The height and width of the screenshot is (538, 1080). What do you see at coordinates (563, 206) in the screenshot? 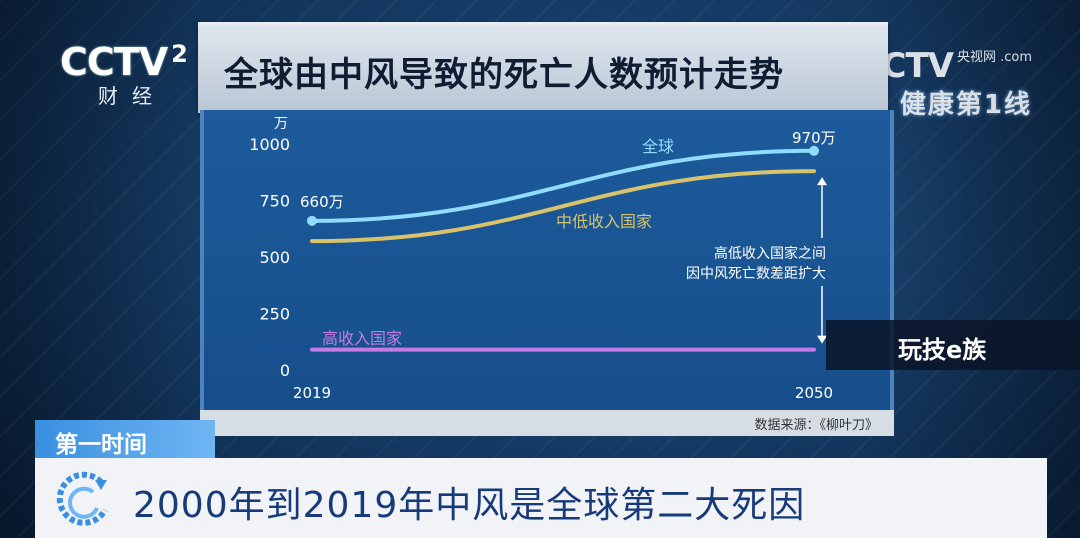
I see `series-line-middle_low_income` at bounding box center [563, 206].